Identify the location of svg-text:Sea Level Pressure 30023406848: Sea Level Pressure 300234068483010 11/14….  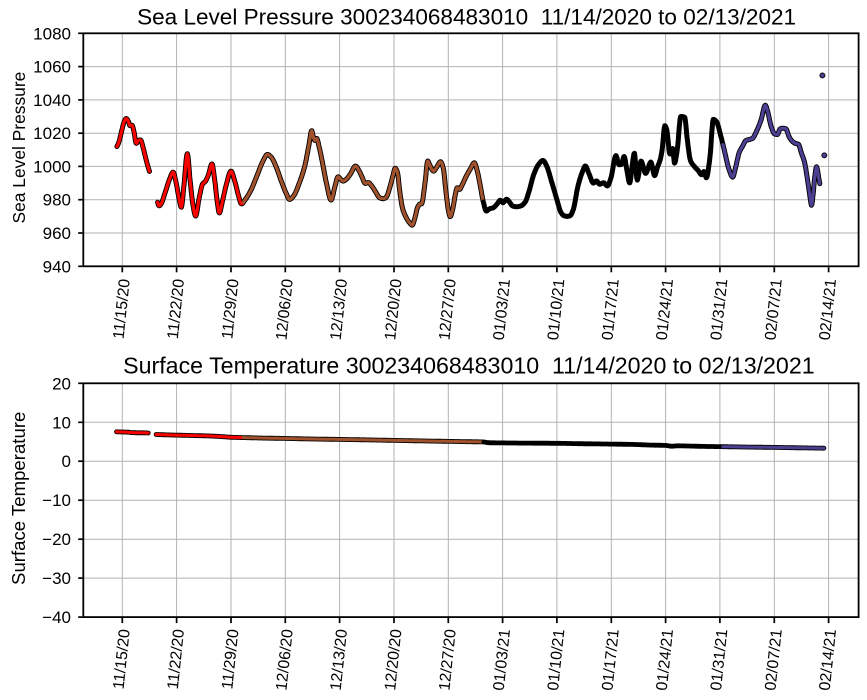
(466, 17).